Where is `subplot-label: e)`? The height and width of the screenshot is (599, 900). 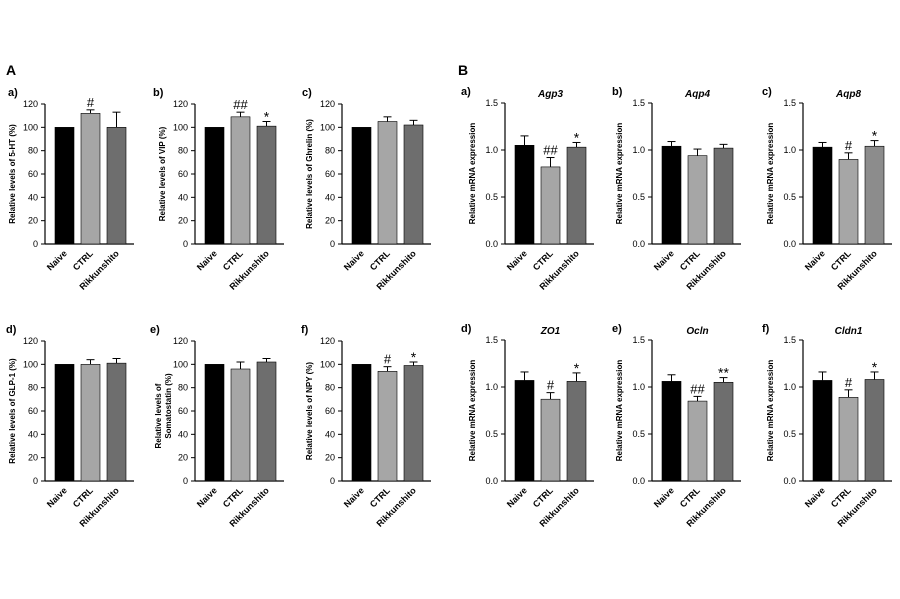
subplot-label: e) is located at coordinates (617, 329).